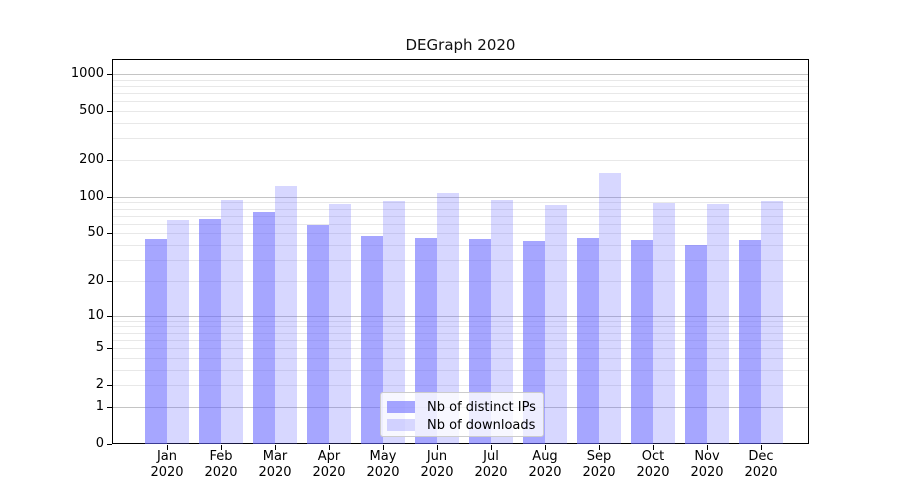 This screenshot has height=500, width=900. What do you see at coordinates (664, 323) in the screenshot?
I see `bar-nb-of-downloads-oct` at bounding box center [664, 323].